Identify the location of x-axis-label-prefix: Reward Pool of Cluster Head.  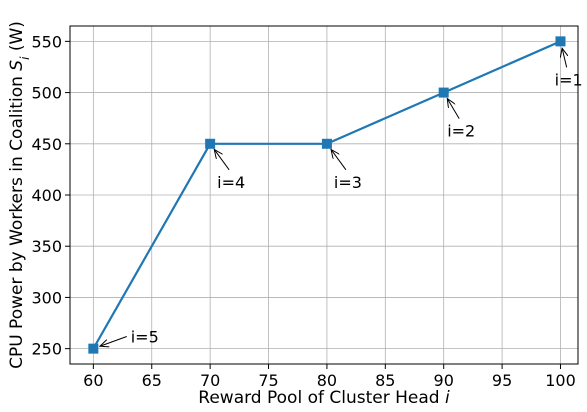
(321, 398).